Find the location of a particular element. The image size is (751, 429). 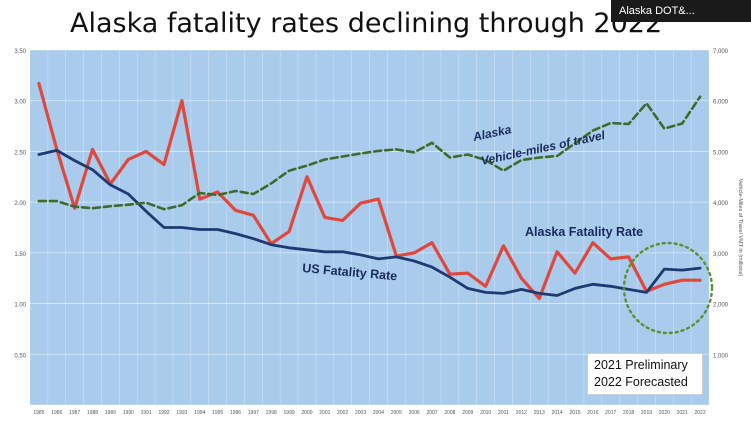

x-tick-label: 2012 is located at coordinates (521, 413).